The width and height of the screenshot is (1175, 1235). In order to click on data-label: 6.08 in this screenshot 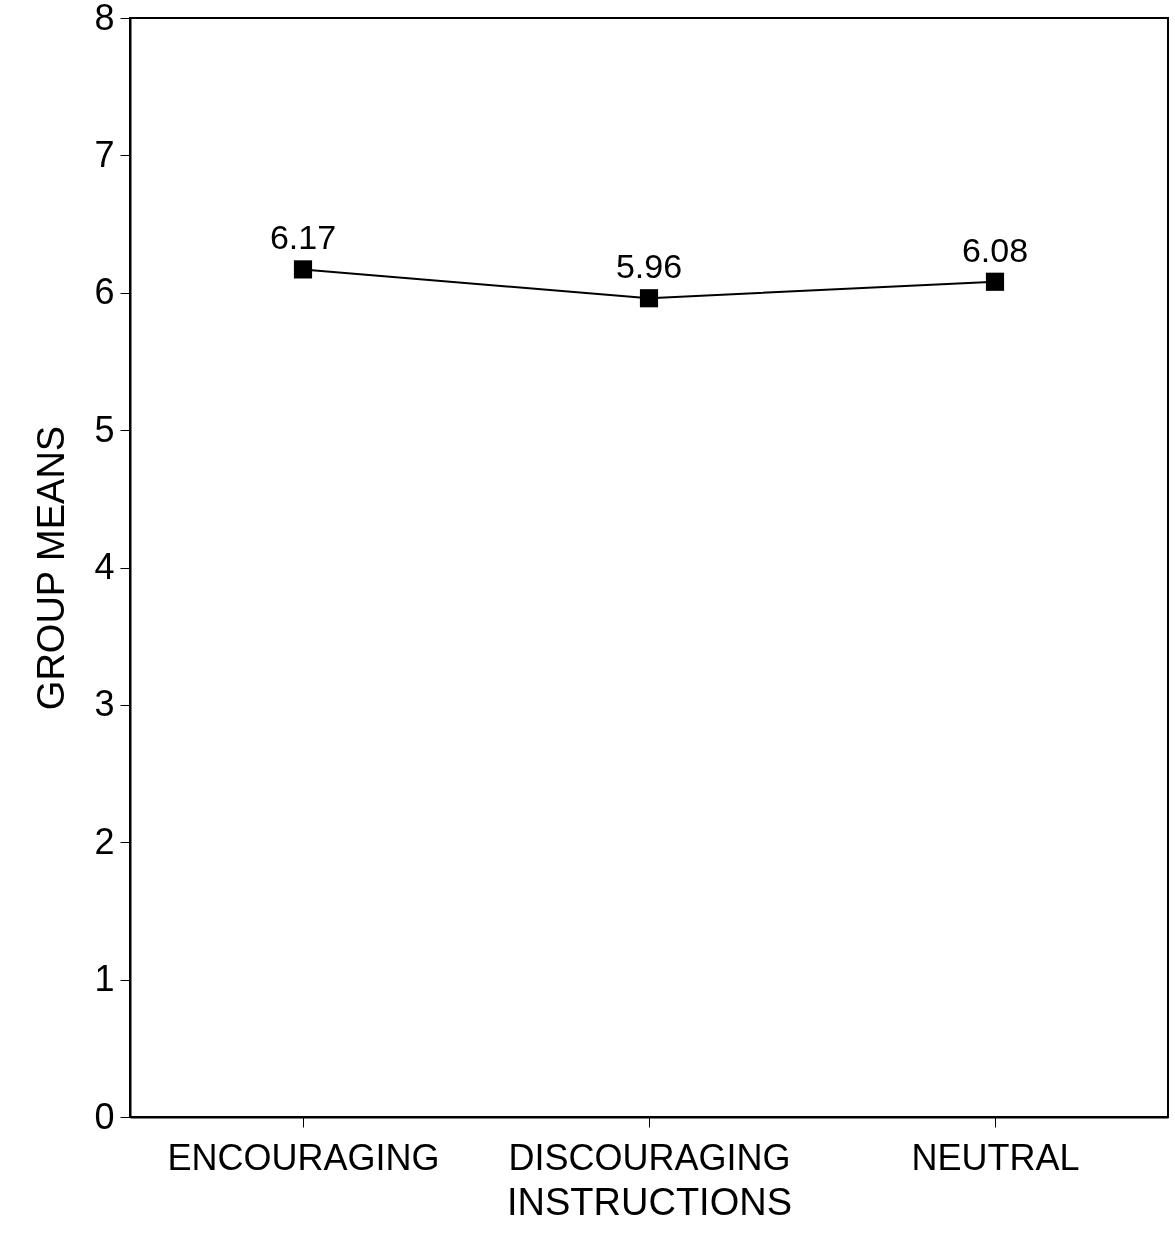, I will do `click(995, 249)`.